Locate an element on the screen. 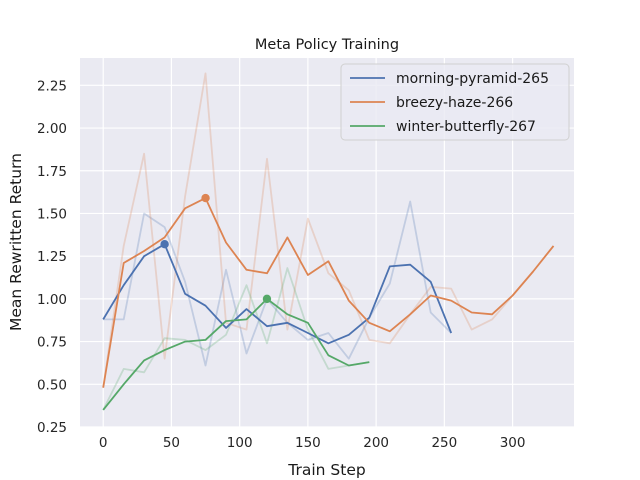  y-tick-label: 1.75 is located at coordinates (52, 172).